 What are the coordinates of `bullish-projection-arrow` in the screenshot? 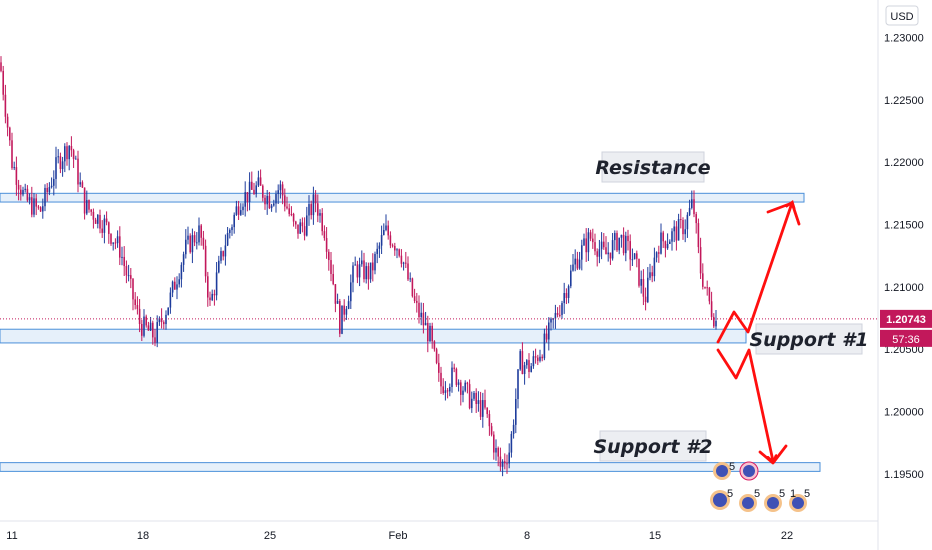 It's located at (754, 273).